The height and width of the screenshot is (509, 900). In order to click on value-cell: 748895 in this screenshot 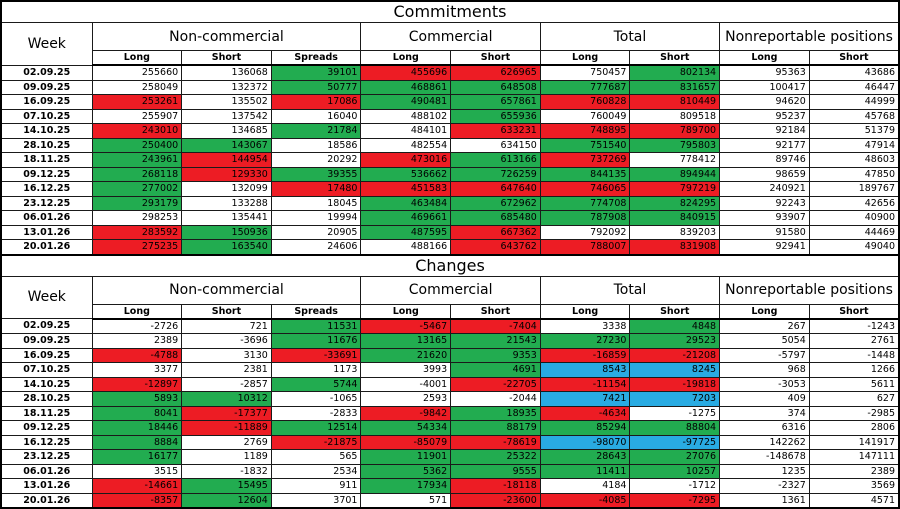, I will do `click(585, 131)`.